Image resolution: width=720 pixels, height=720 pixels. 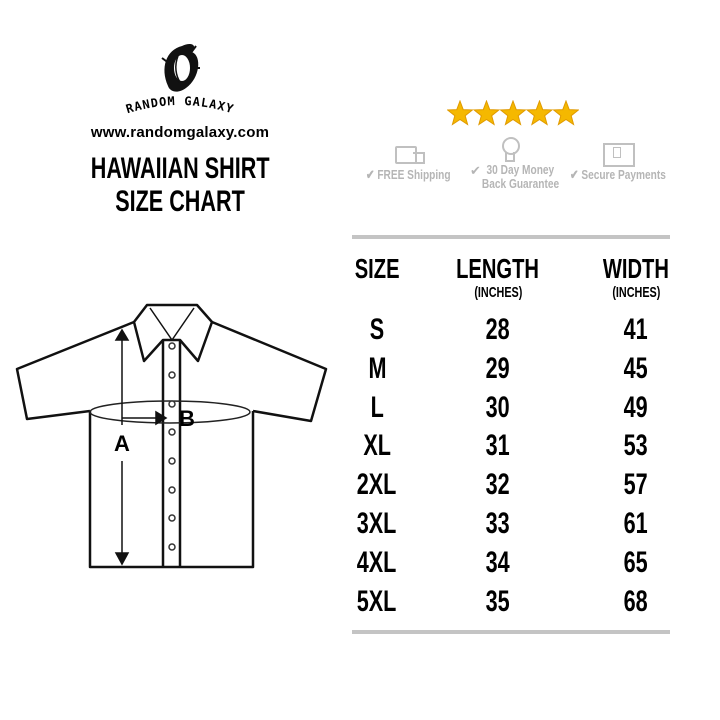 What do you see at coordinates (171, 453) in the screenshot?
I see `placket` at bounding box center [171, 453].